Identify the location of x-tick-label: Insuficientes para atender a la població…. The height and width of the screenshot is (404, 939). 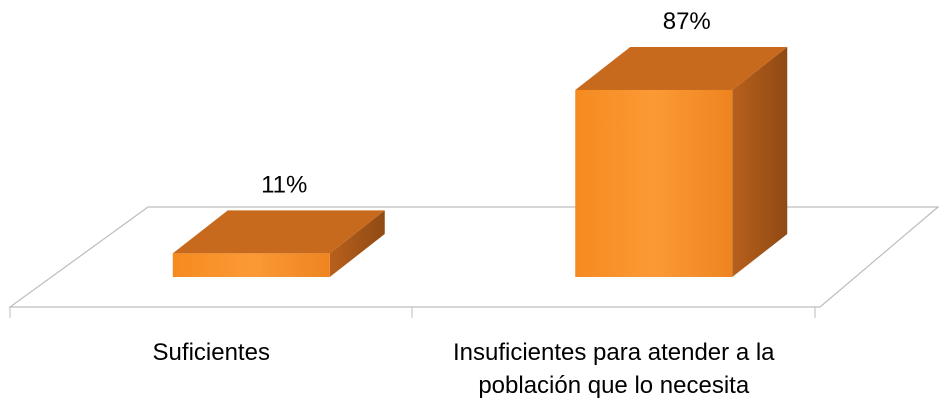
(613, 369).